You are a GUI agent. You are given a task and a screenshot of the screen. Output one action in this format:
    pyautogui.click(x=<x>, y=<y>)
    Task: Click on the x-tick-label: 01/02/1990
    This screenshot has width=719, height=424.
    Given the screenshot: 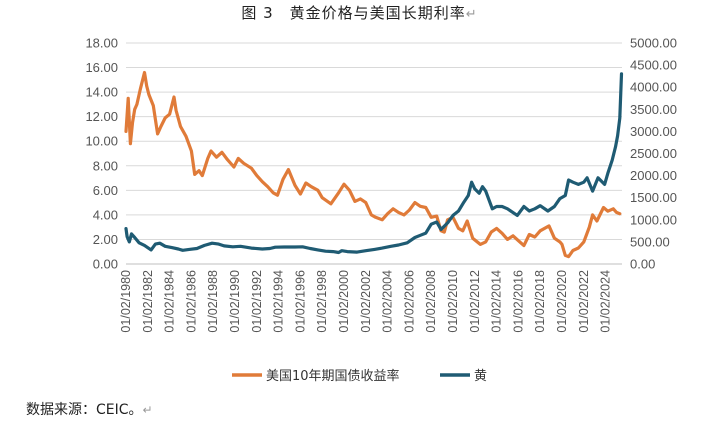 What is the action you would take?
    pyautogui.click(x=235, y=301)
    